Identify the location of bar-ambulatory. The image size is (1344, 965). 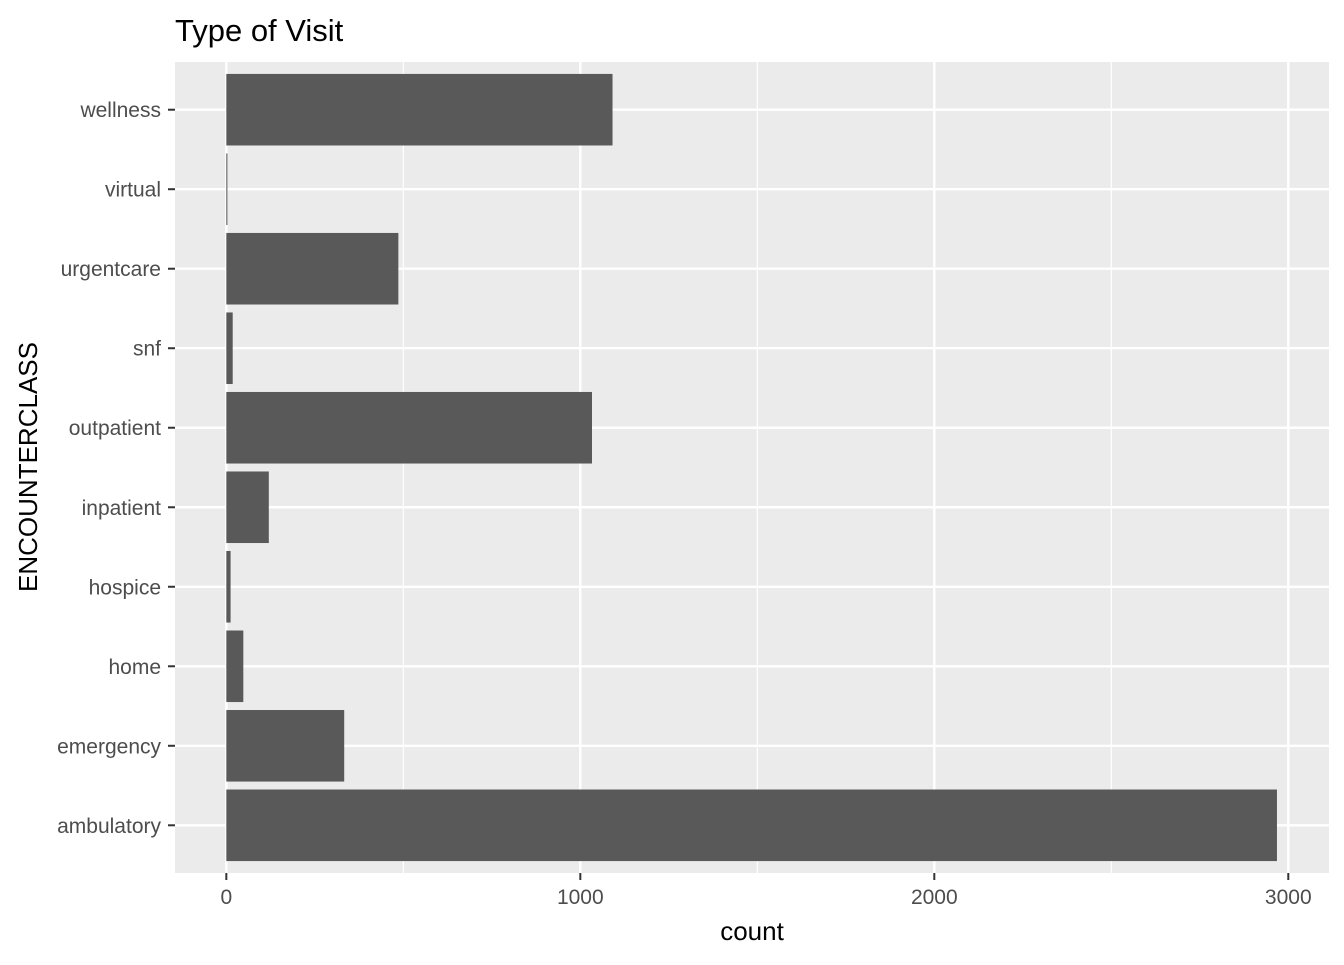
(751, 825).